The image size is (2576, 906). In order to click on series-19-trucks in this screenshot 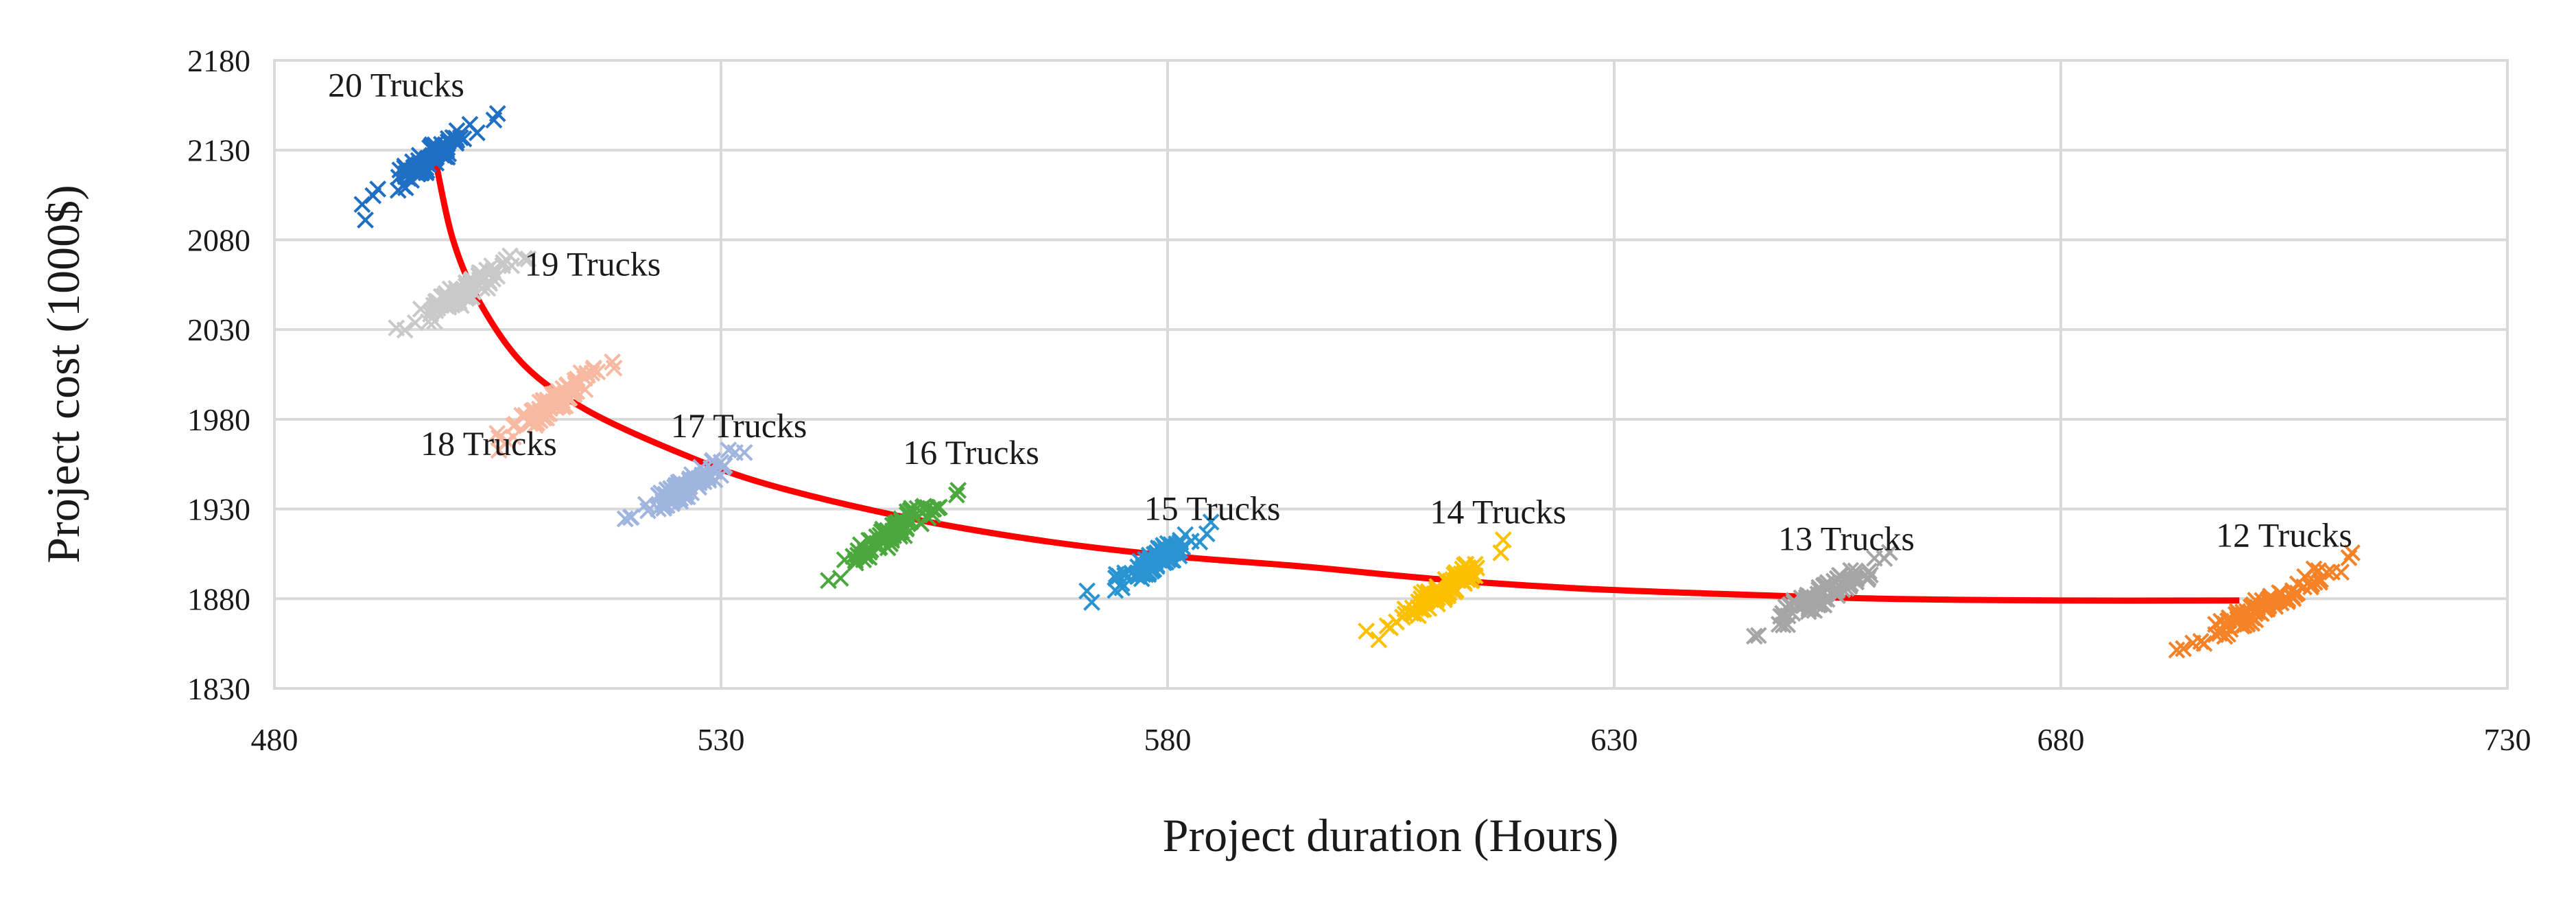, I will do `click(462, 293)`.